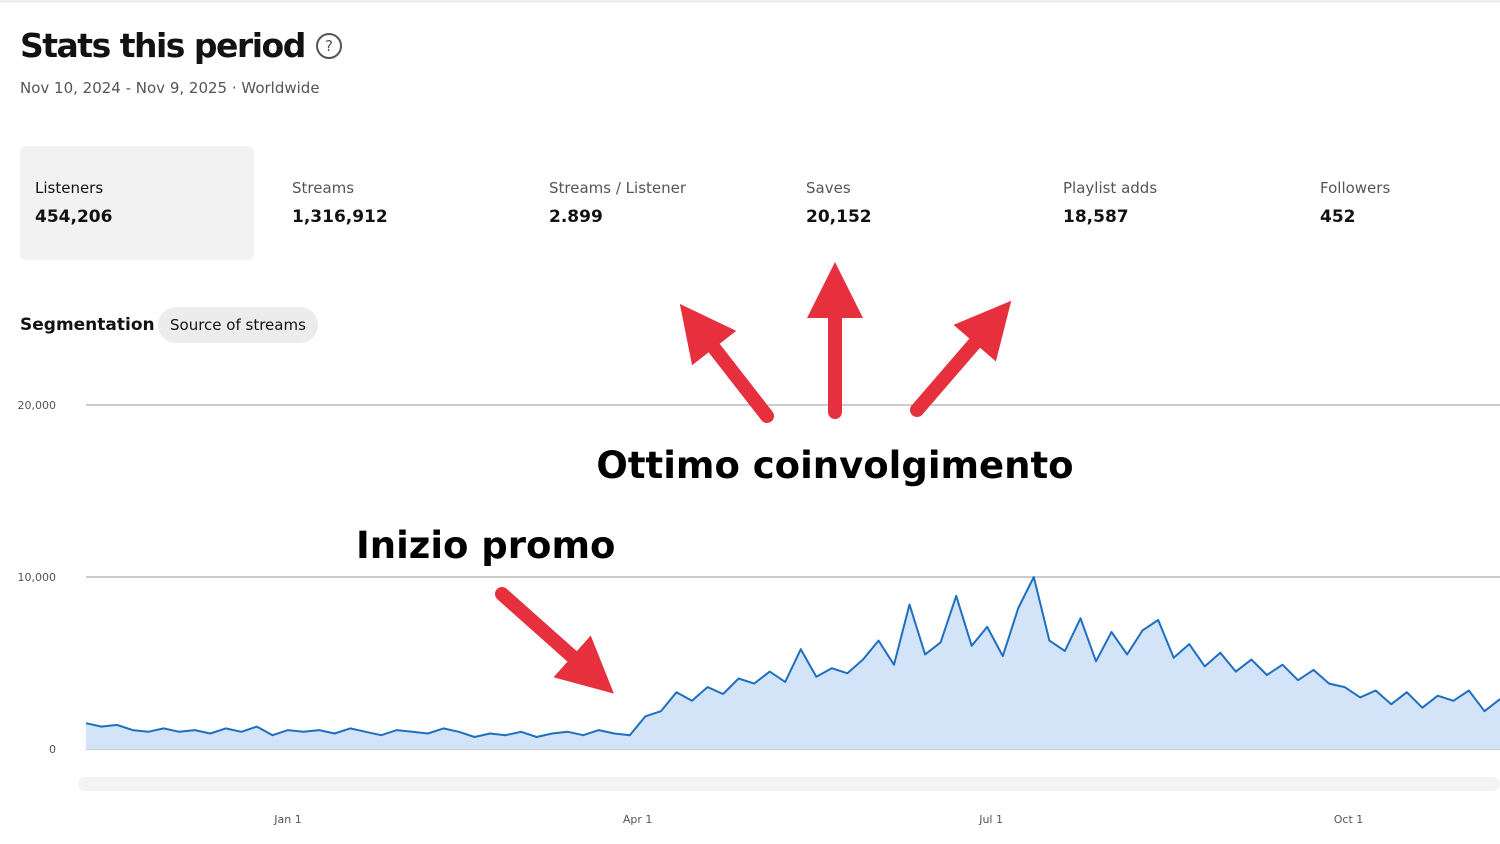  I want to click on stat-value: 1,316,912, so click(340, 217).